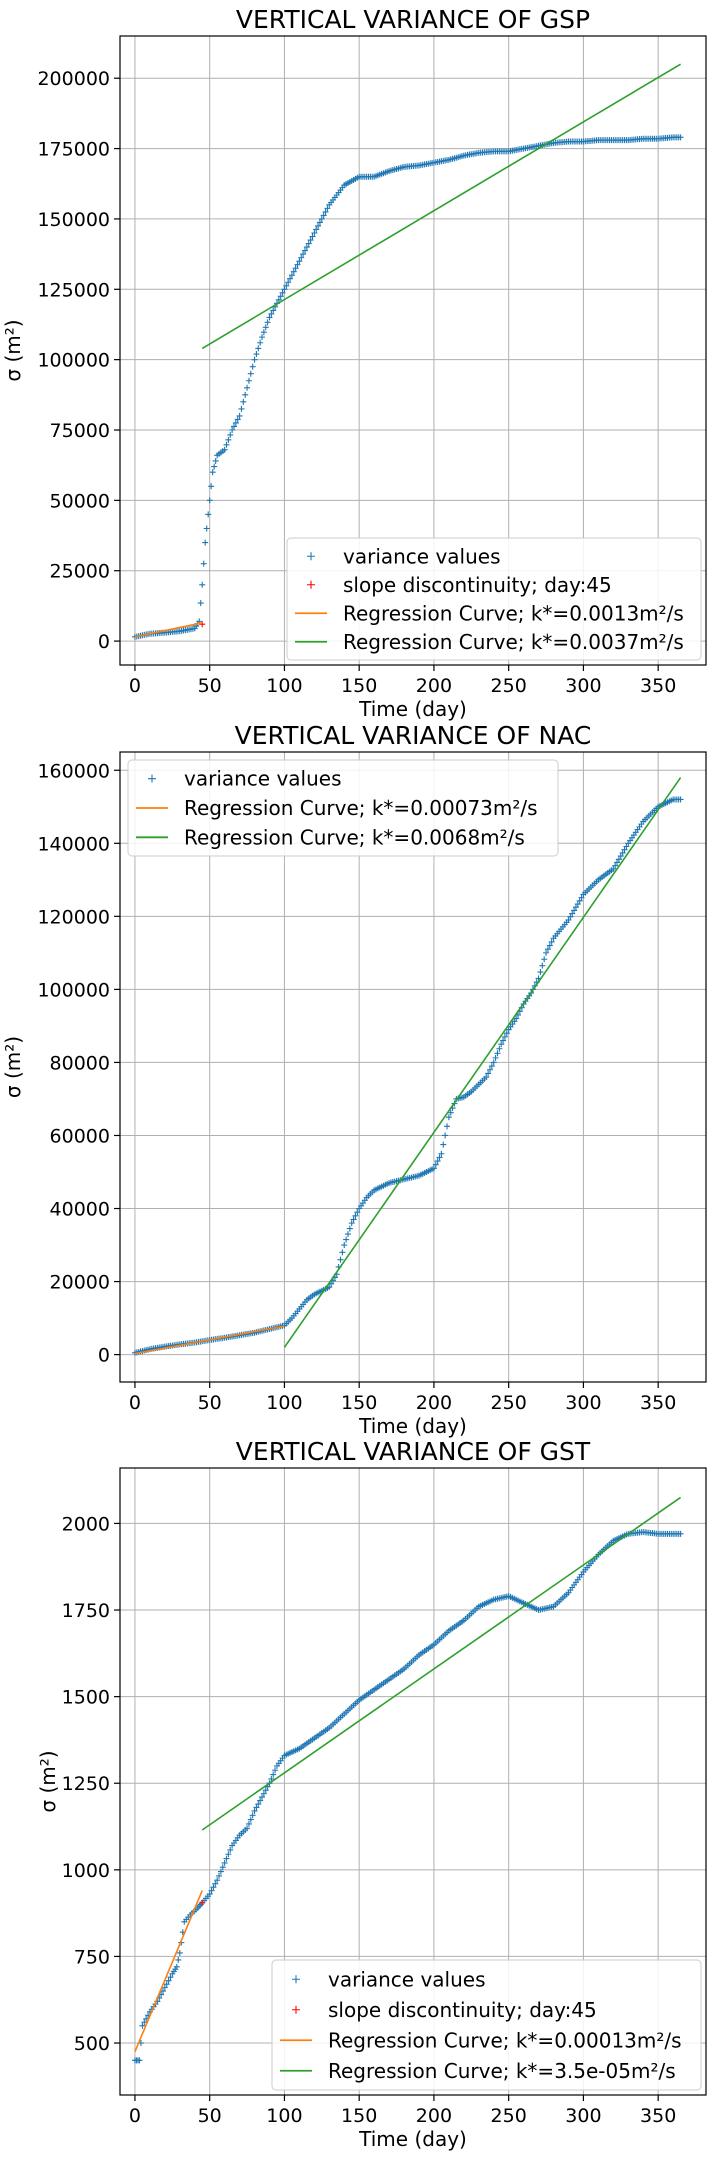  I want to click on y-tick-label: 175000, so click(73, 150).